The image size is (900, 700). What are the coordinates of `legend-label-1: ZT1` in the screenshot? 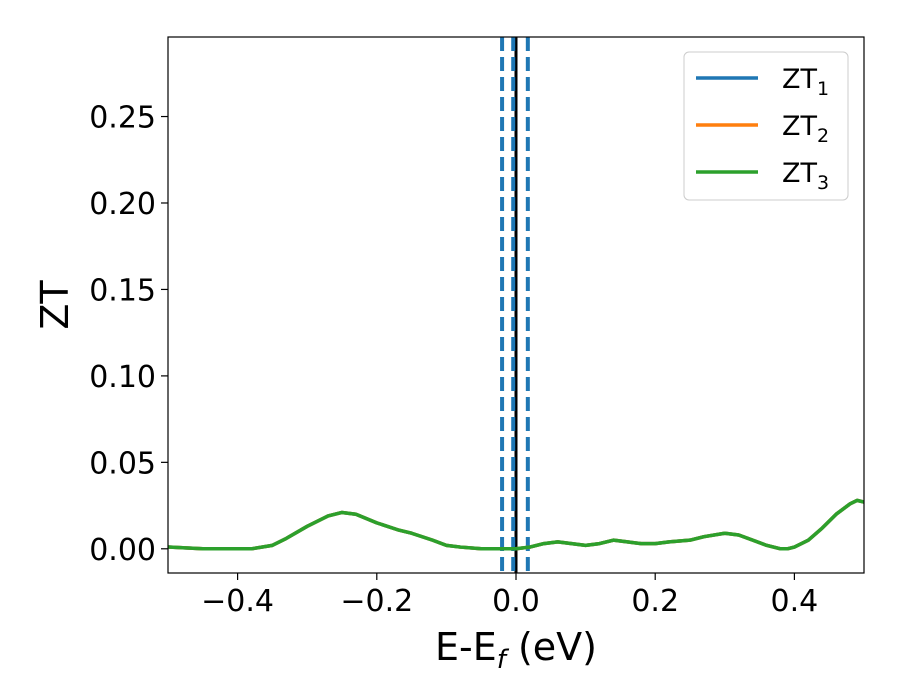 It's located at (805, 82).